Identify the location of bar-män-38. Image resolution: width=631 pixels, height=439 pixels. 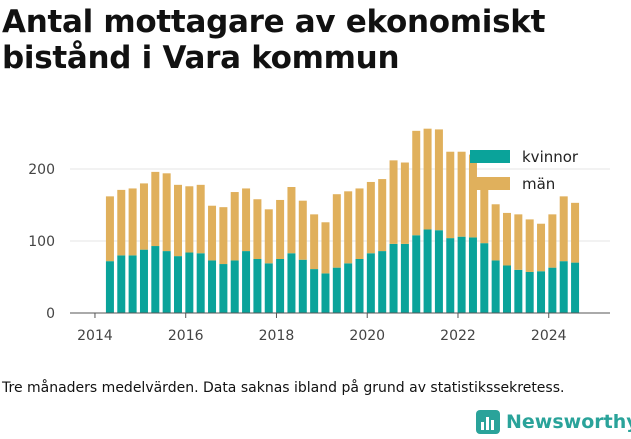
(541, 247).